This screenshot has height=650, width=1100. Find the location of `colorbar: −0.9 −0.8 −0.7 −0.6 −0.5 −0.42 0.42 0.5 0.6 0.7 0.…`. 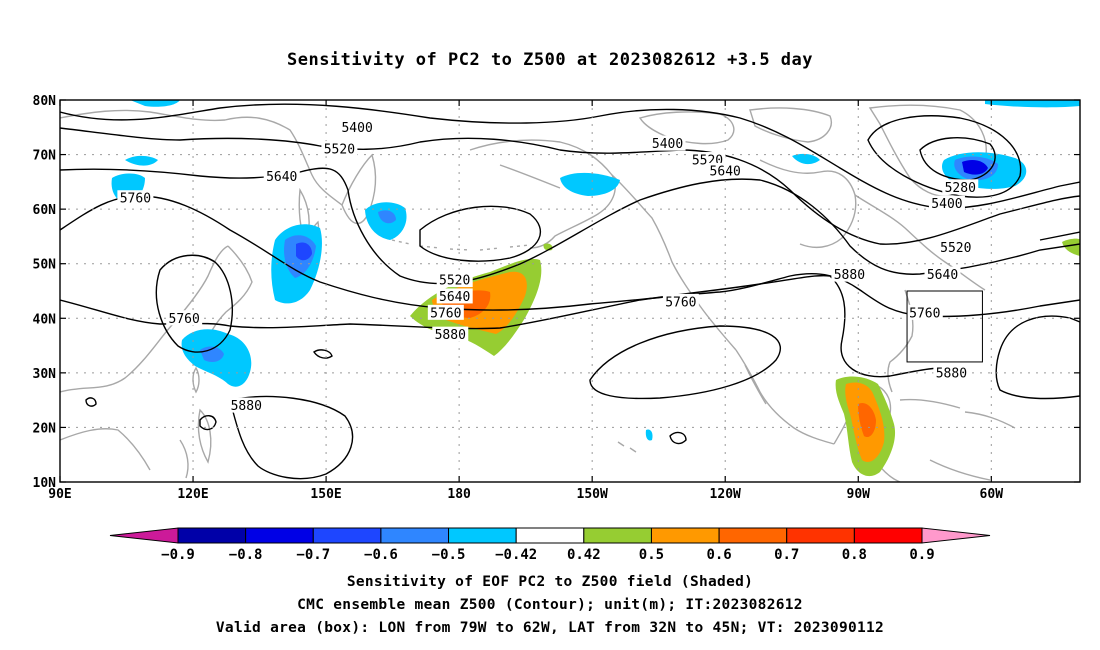

colorbar: −0.9 −0.8 −0.7 −0.6 −0.5 −0.42 0.42 0.5 0.6 0.7 0.… is located at coordinates (550, 545).